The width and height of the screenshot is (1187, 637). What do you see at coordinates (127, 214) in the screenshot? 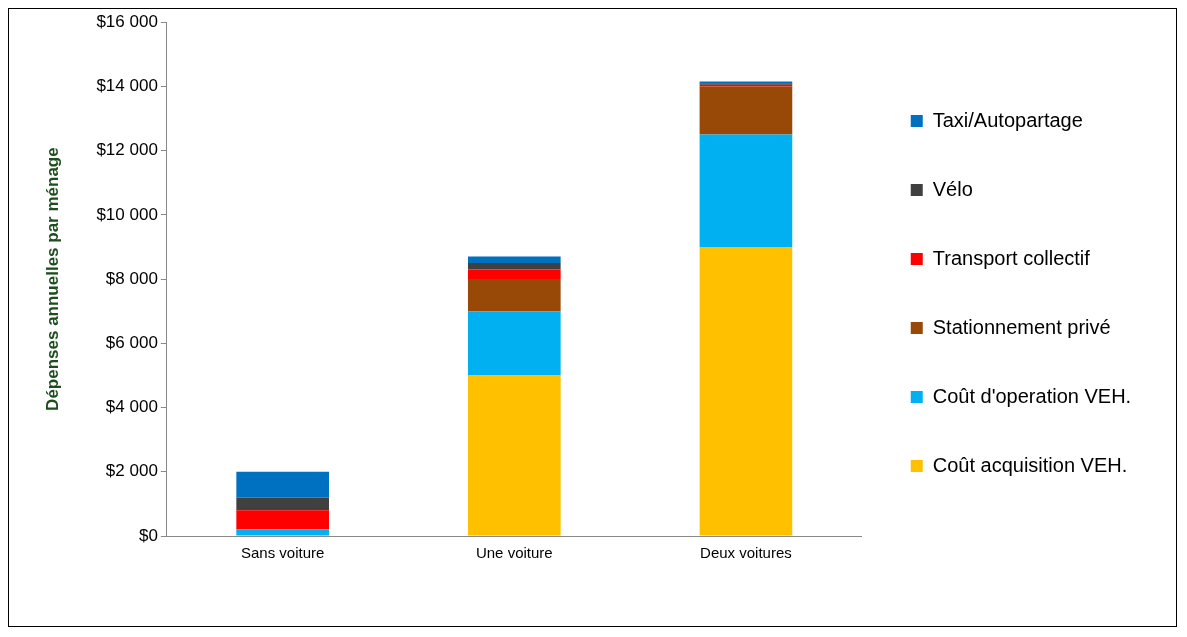
I see `y-tick-label: $10 000` at bounding box center [127, 214].